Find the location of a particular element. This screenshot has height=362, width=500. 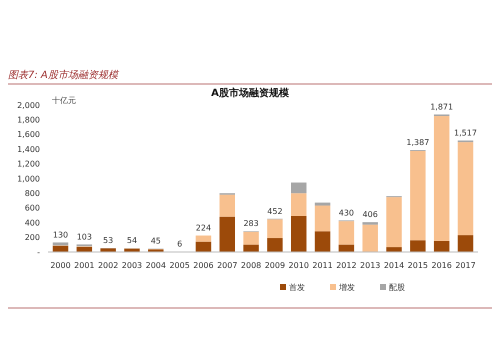

y-tick-label: 200 is located at coordinates (32, 237).